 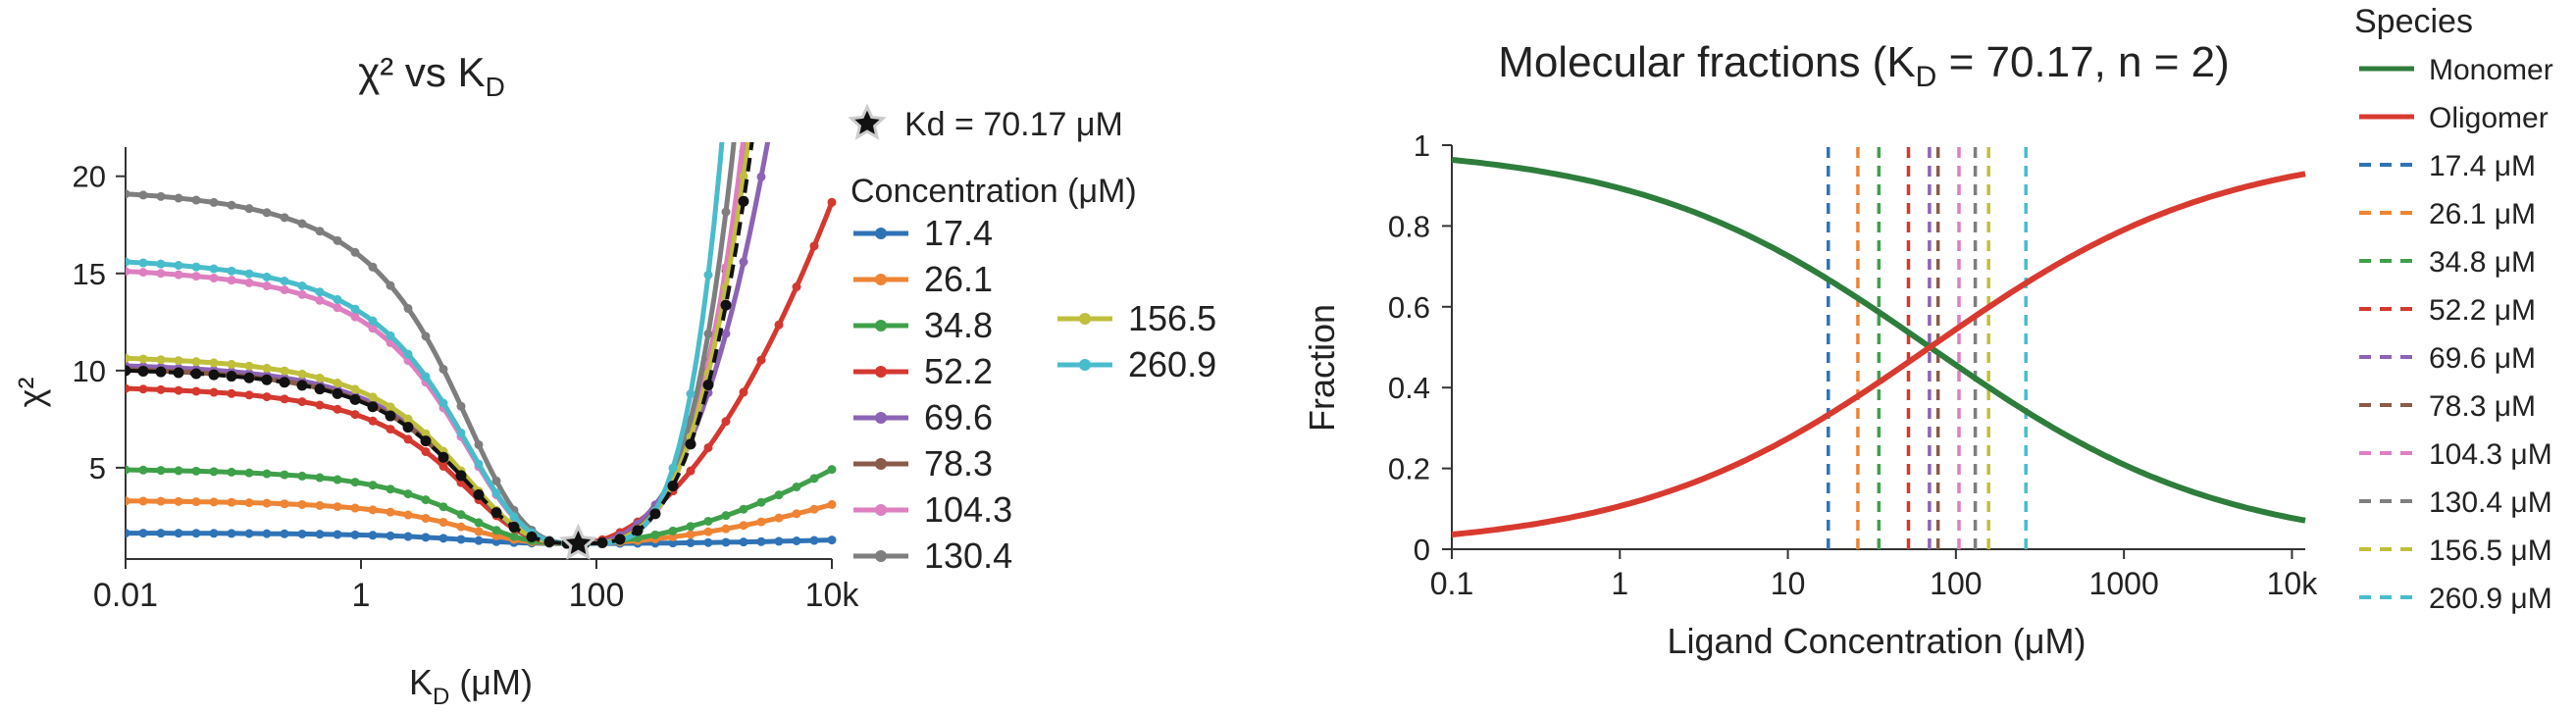 What do you see at coordinates (597, 595) in the screenshot?
I see `chi2-x-tick-label: 100` at bounding box center [597, 595].